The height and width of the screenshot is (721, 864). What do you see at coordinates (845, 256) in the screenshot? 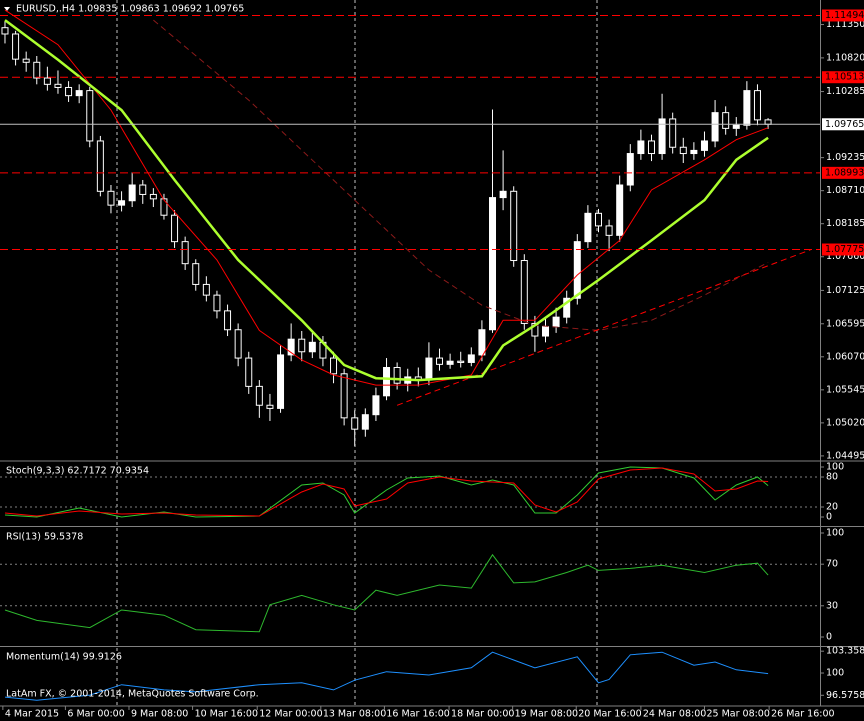
I see `y-tick-label: 1.07660` at bounding box center [845, 256].